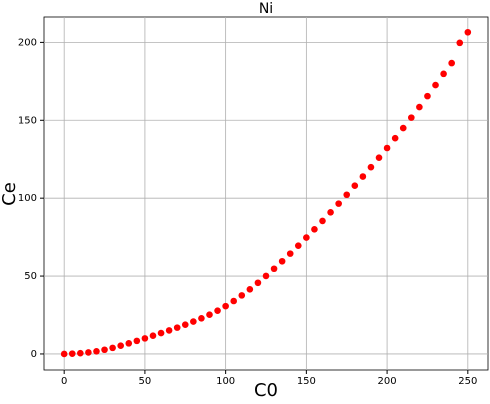 The image size is (490, 404). Describe the element at coordinates (34, 354) in the screenshot. I see `y-tick-label: 0` at that location.